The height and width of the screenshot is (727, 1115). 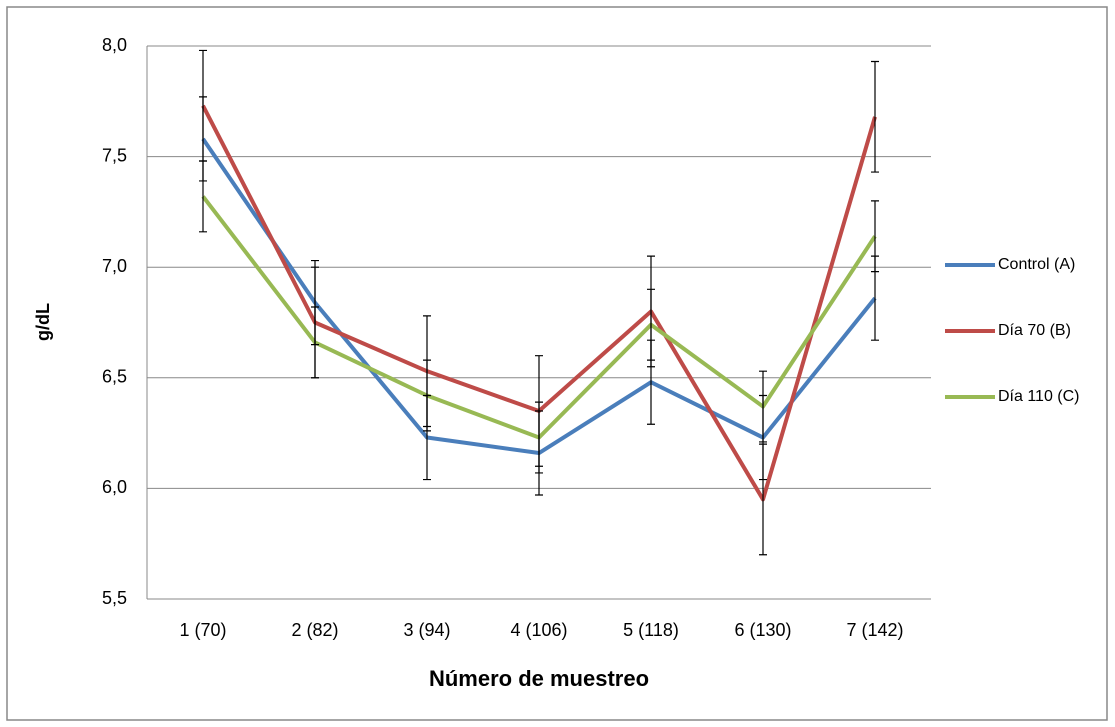 I want to click on x-axis-label: Número de muestreo, so click(x=539, y=678).